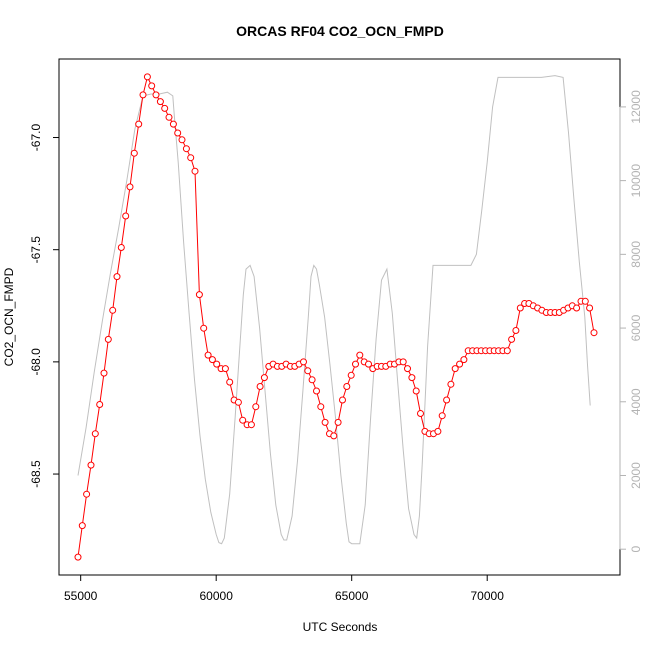 Image resolution: width=650 pixels, height=650 pixels. Describe the element at coordinates (36, 250) in the screenshot. I see `y-tick-label: -67.5` at that location.